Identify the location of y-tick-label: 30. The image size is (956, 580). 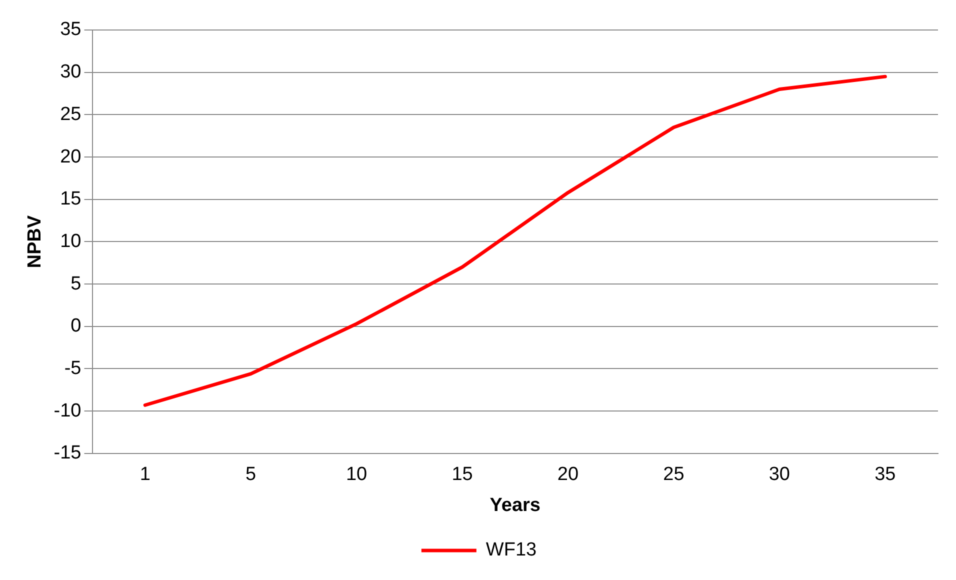
(71, 72).